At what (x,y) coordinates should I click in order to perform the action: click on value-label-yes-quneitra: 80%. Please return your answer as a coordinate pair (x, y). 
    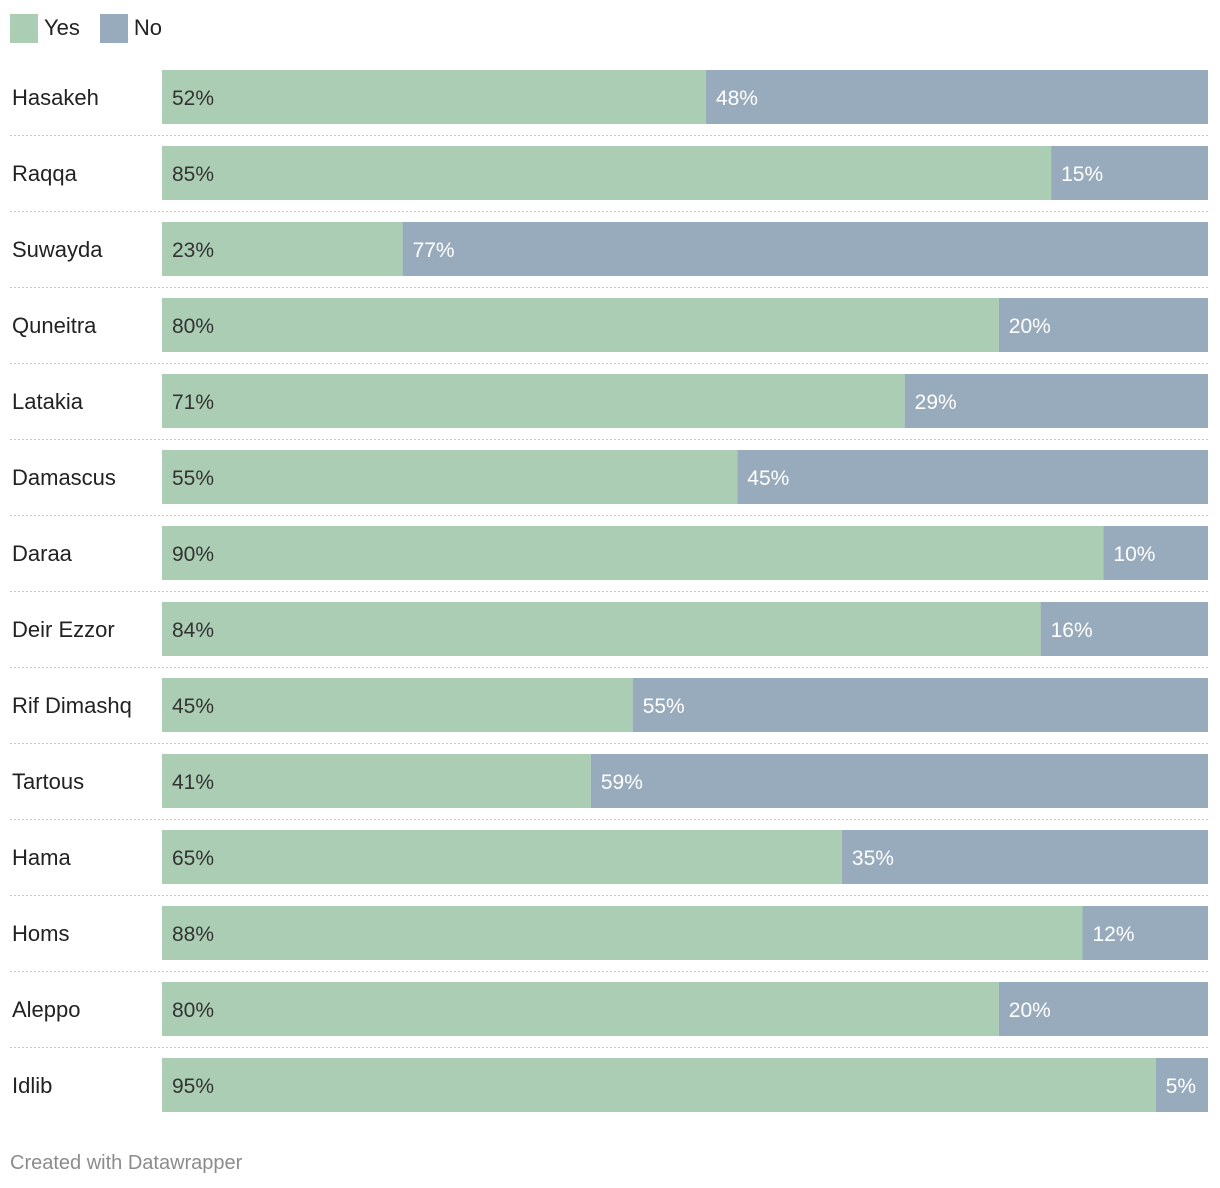
    Looking at the image, I should click on (193, 326).